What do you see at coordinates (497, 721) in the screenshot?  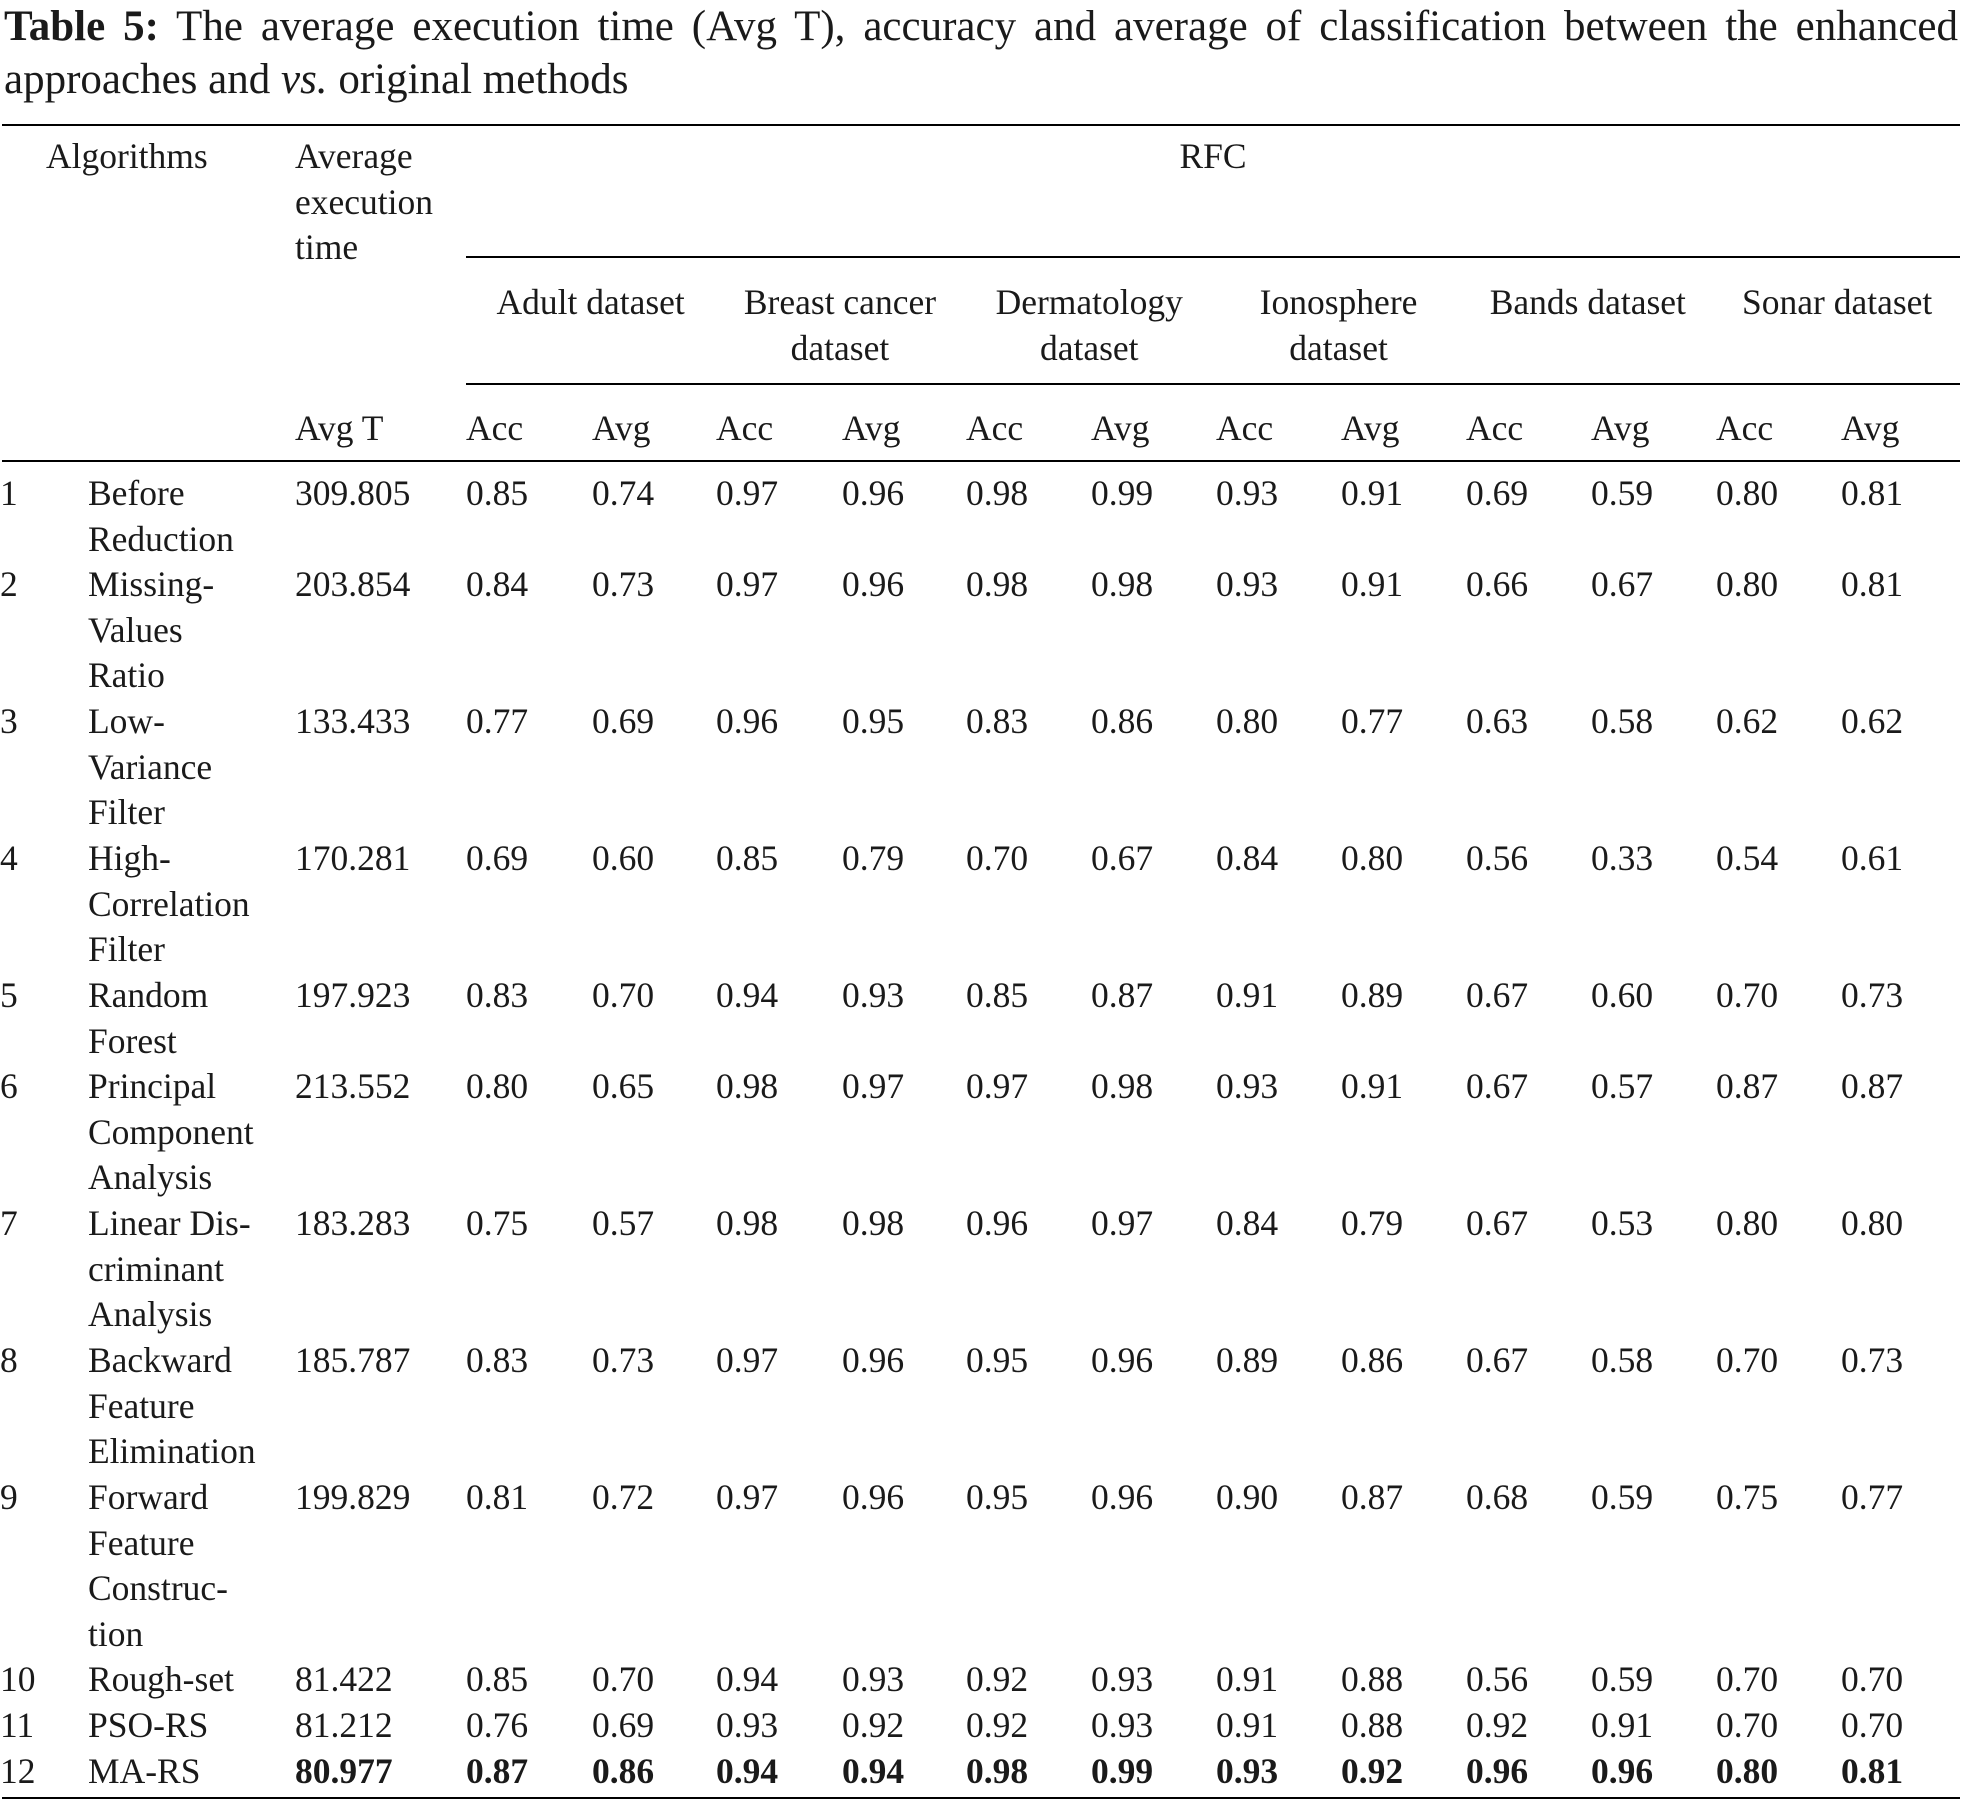 I see `row-acc-value: 0.77` at bounding box center [497, 721].